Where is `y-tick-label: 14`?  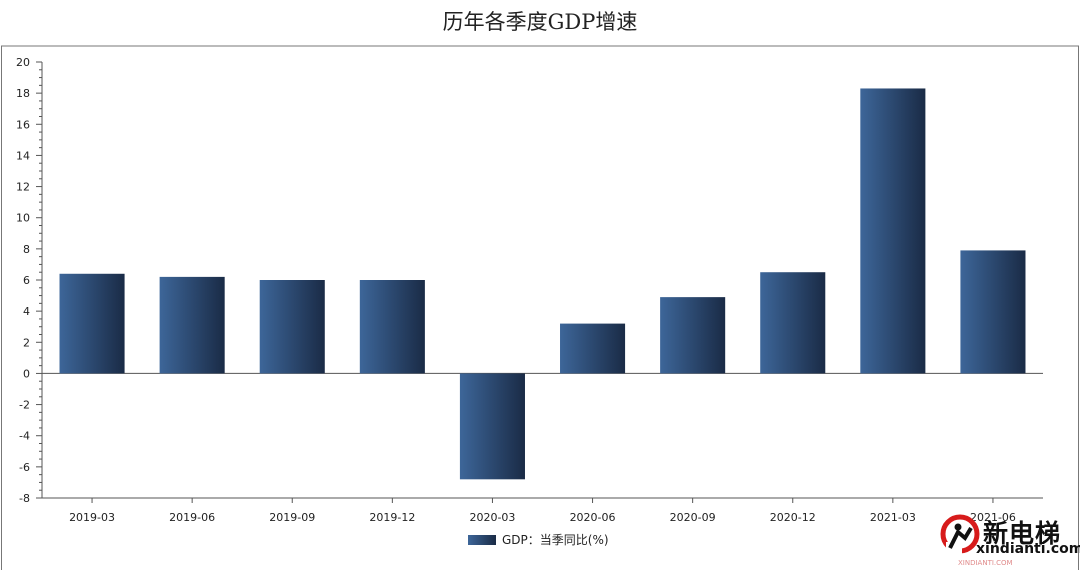 y-tick-label: 14 is located at coordinates (23, 155).